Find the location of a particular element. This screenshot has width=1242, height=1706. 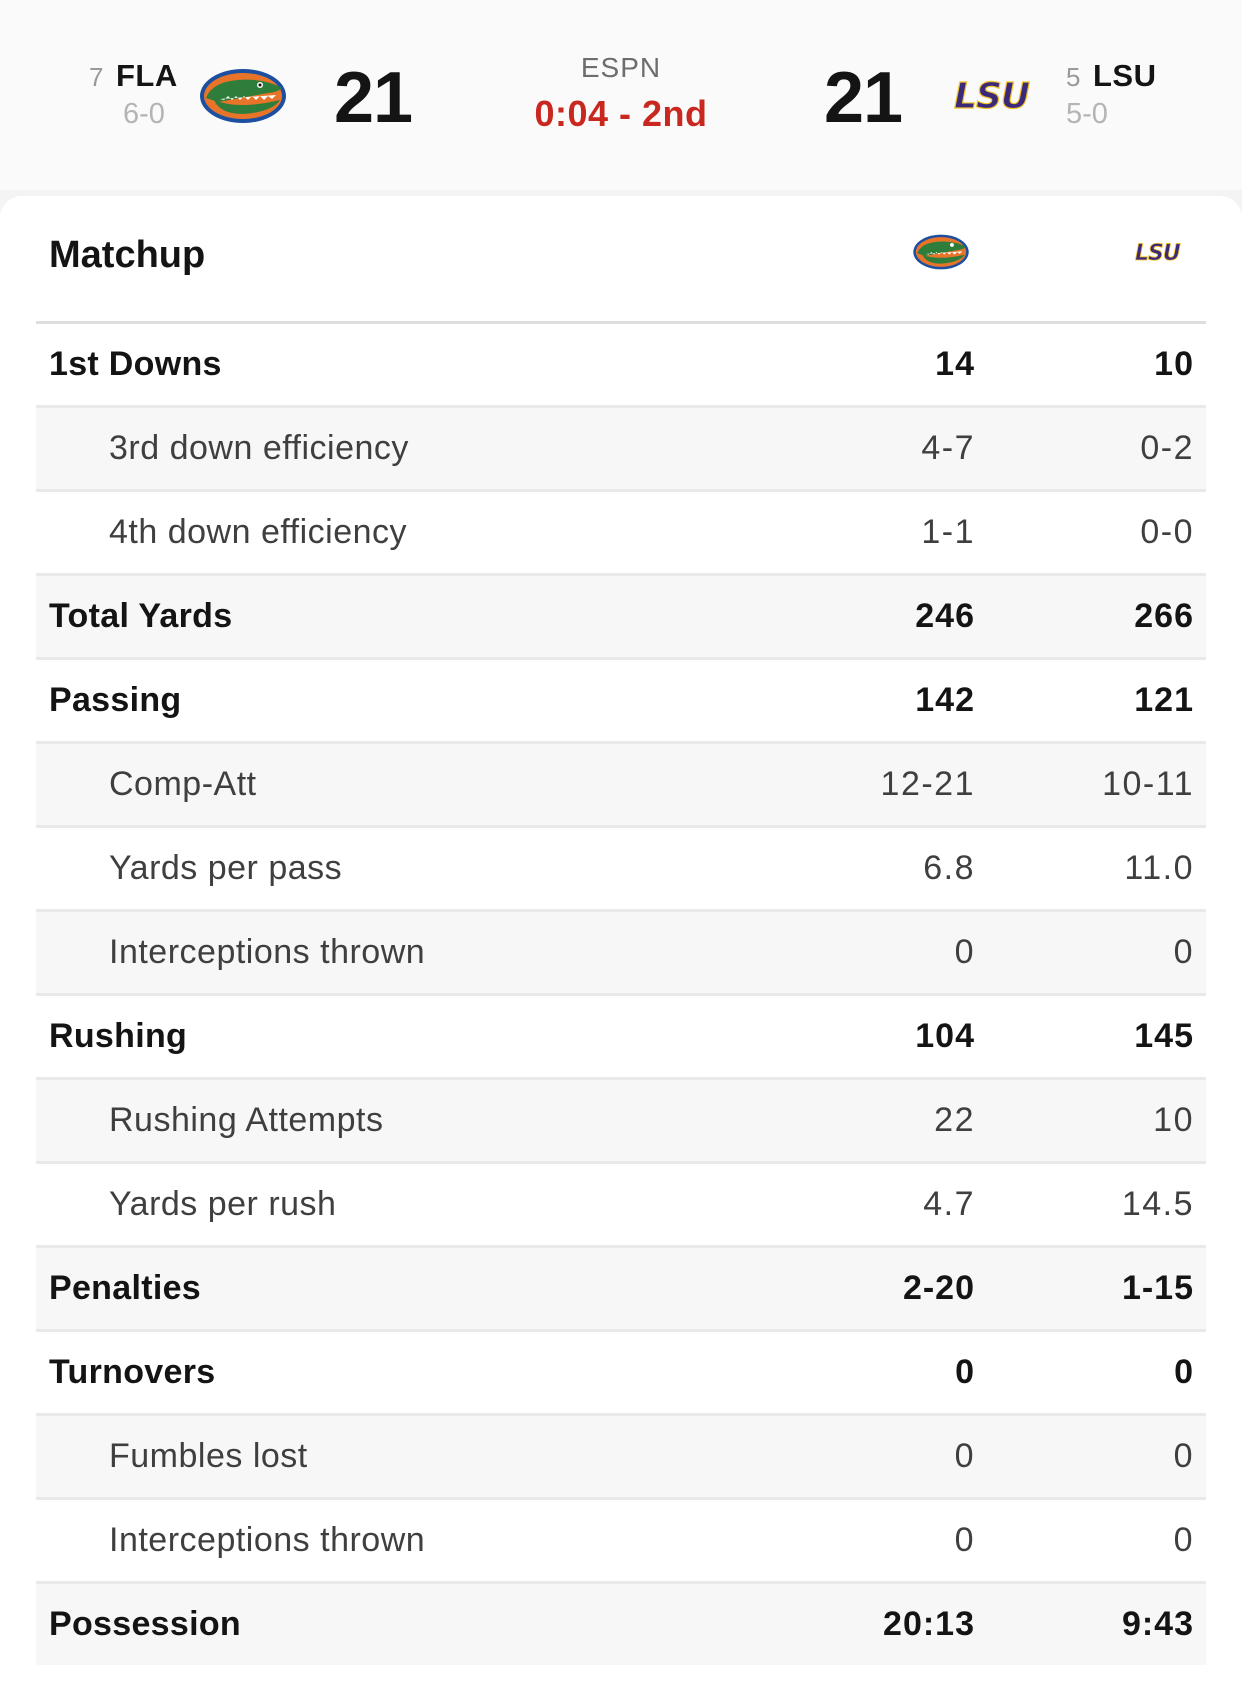

home-stat-value: 121 is located at coordinates (1164, 700).